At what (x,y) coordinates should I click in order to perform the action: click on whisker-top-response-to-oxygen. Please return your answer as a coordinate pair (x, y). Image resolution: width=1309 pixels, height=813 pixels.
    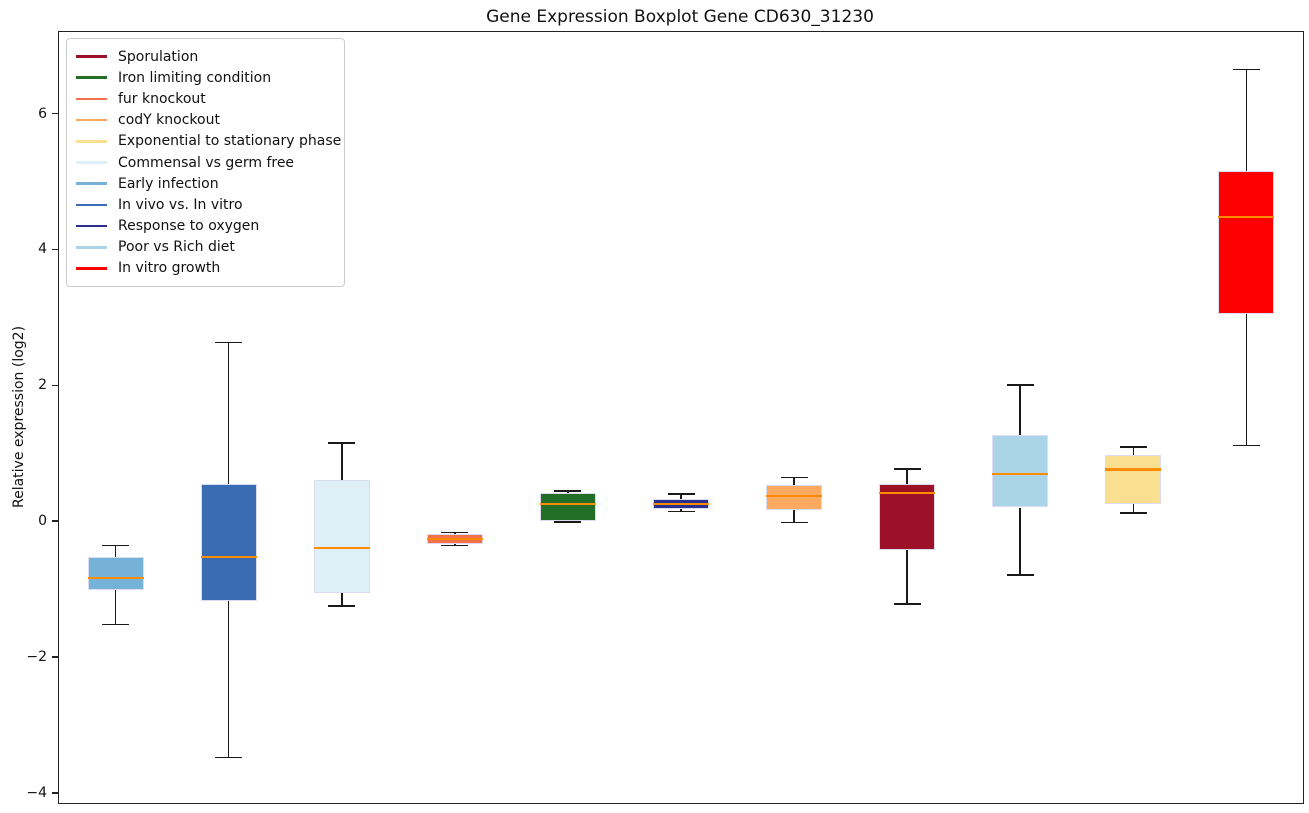
    Looking at the image, I should click on (681, 496).